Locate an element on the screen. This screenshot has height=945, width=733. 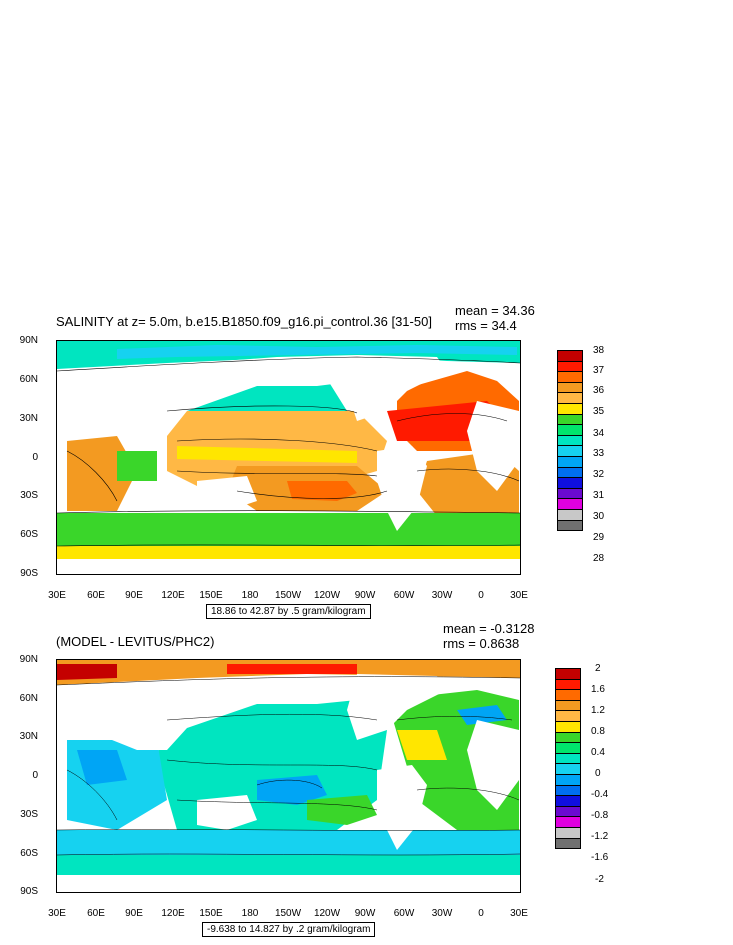
africa-land is located at coordinates (493, 446).